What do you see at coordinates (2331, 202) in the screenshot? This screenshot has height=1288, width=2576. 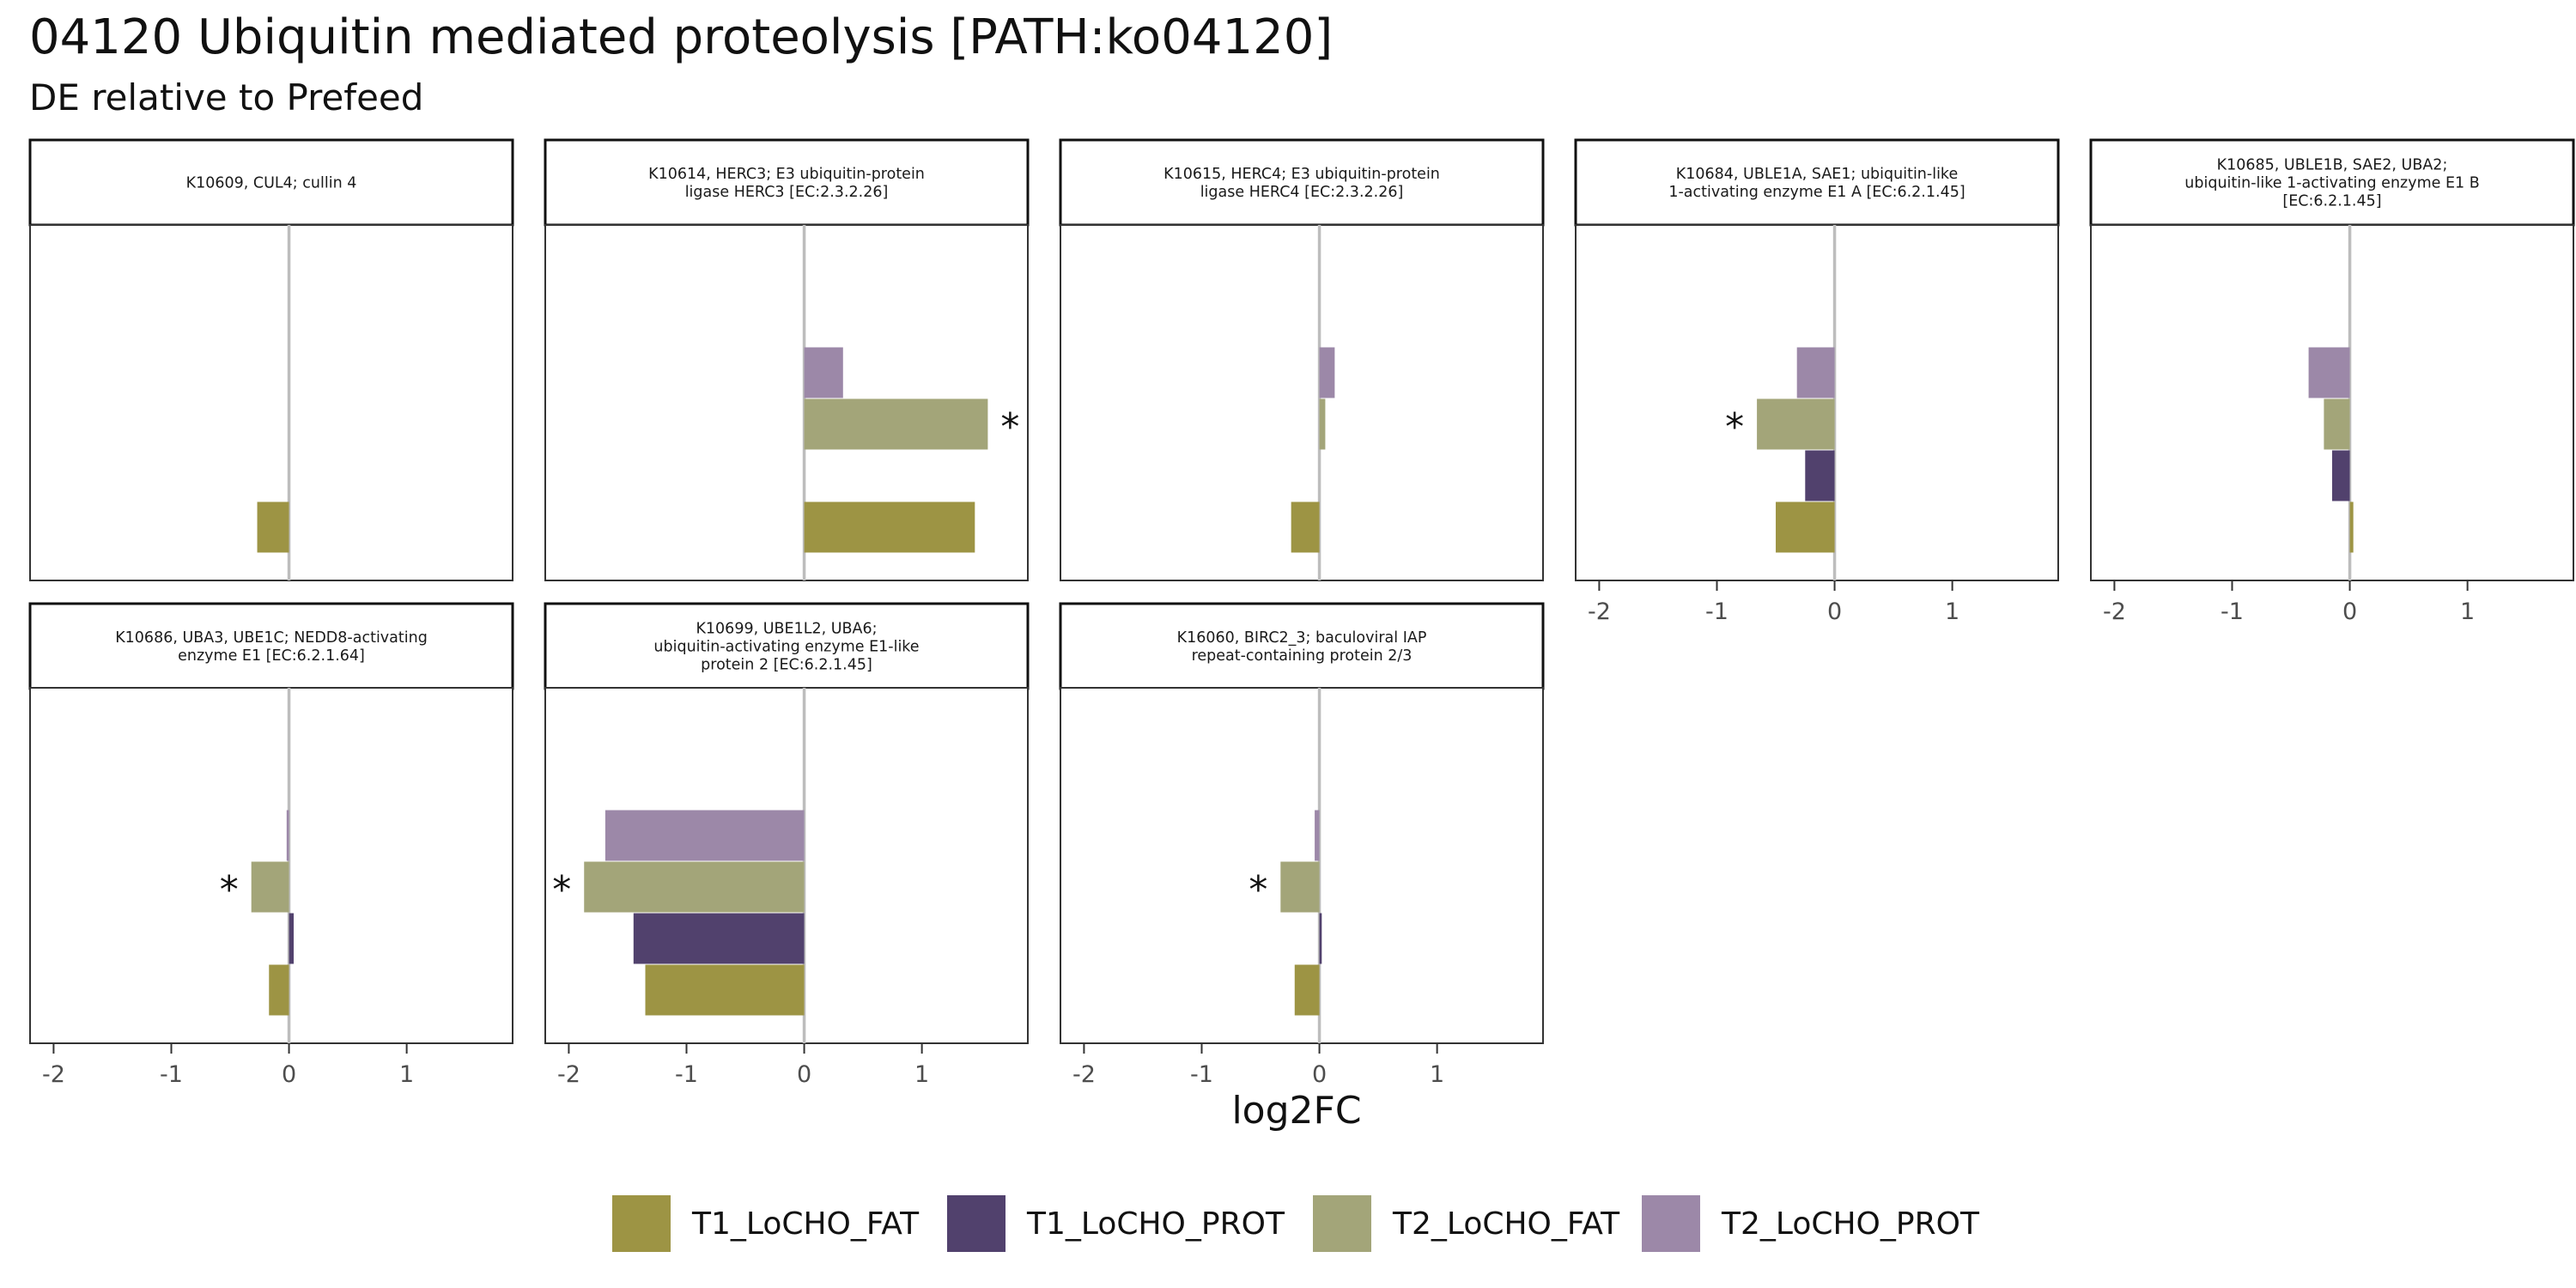 I see `facet-strip-label: [EC:6.2.1.45]` at bounding box center [2331, 202].